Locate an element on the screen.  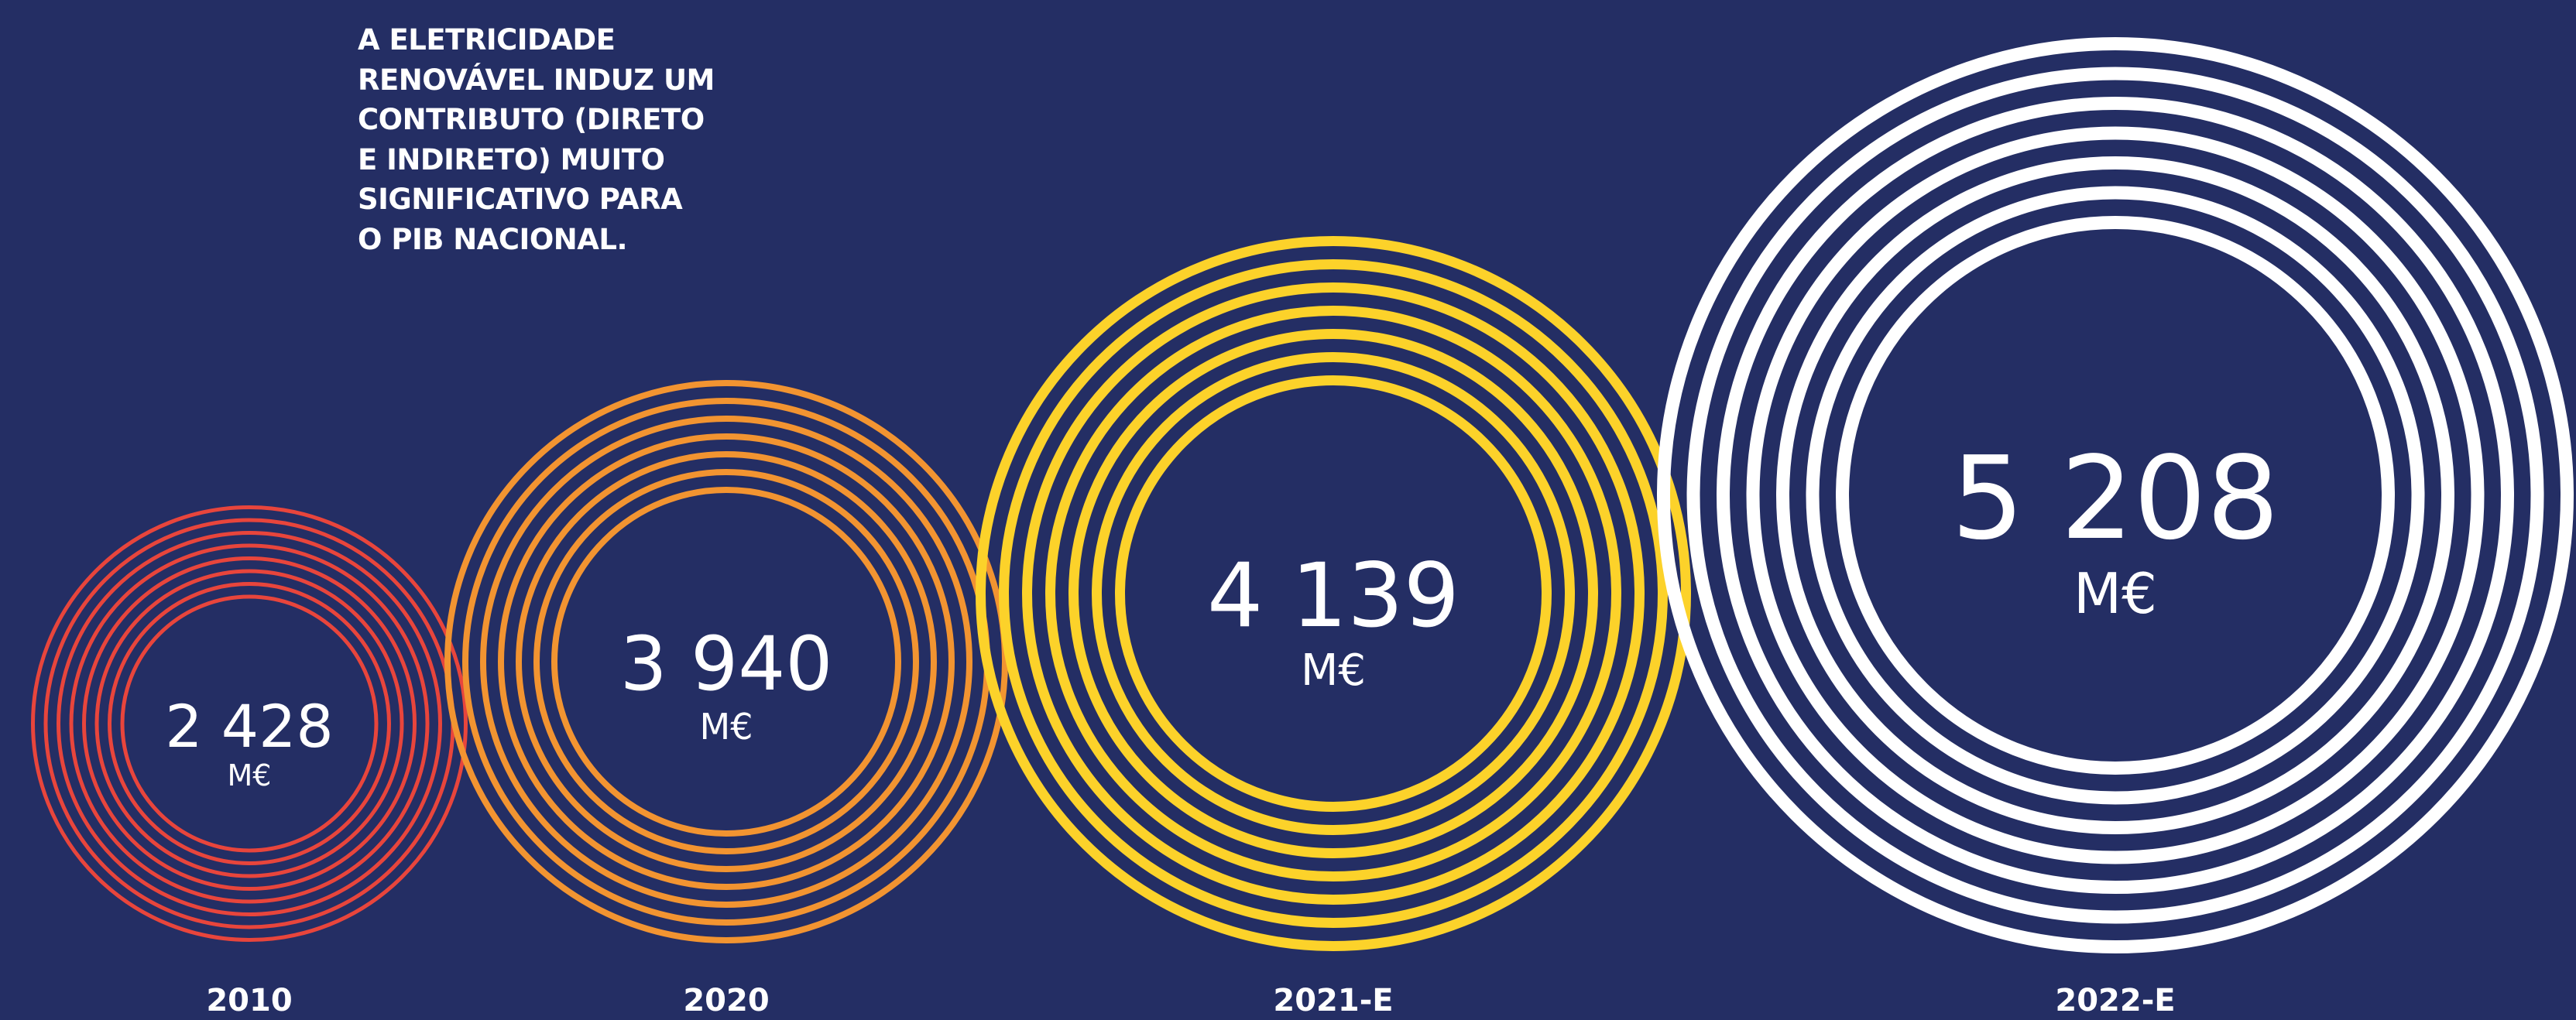
year-label: 2021-E is located at coordinates (1333, 1001).